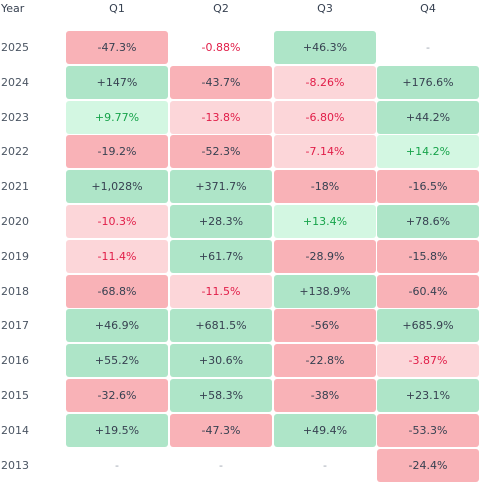 The width and height of the screenshot is (480, 483). I want to click on return-cell: -16.5%, so click(428, 187).